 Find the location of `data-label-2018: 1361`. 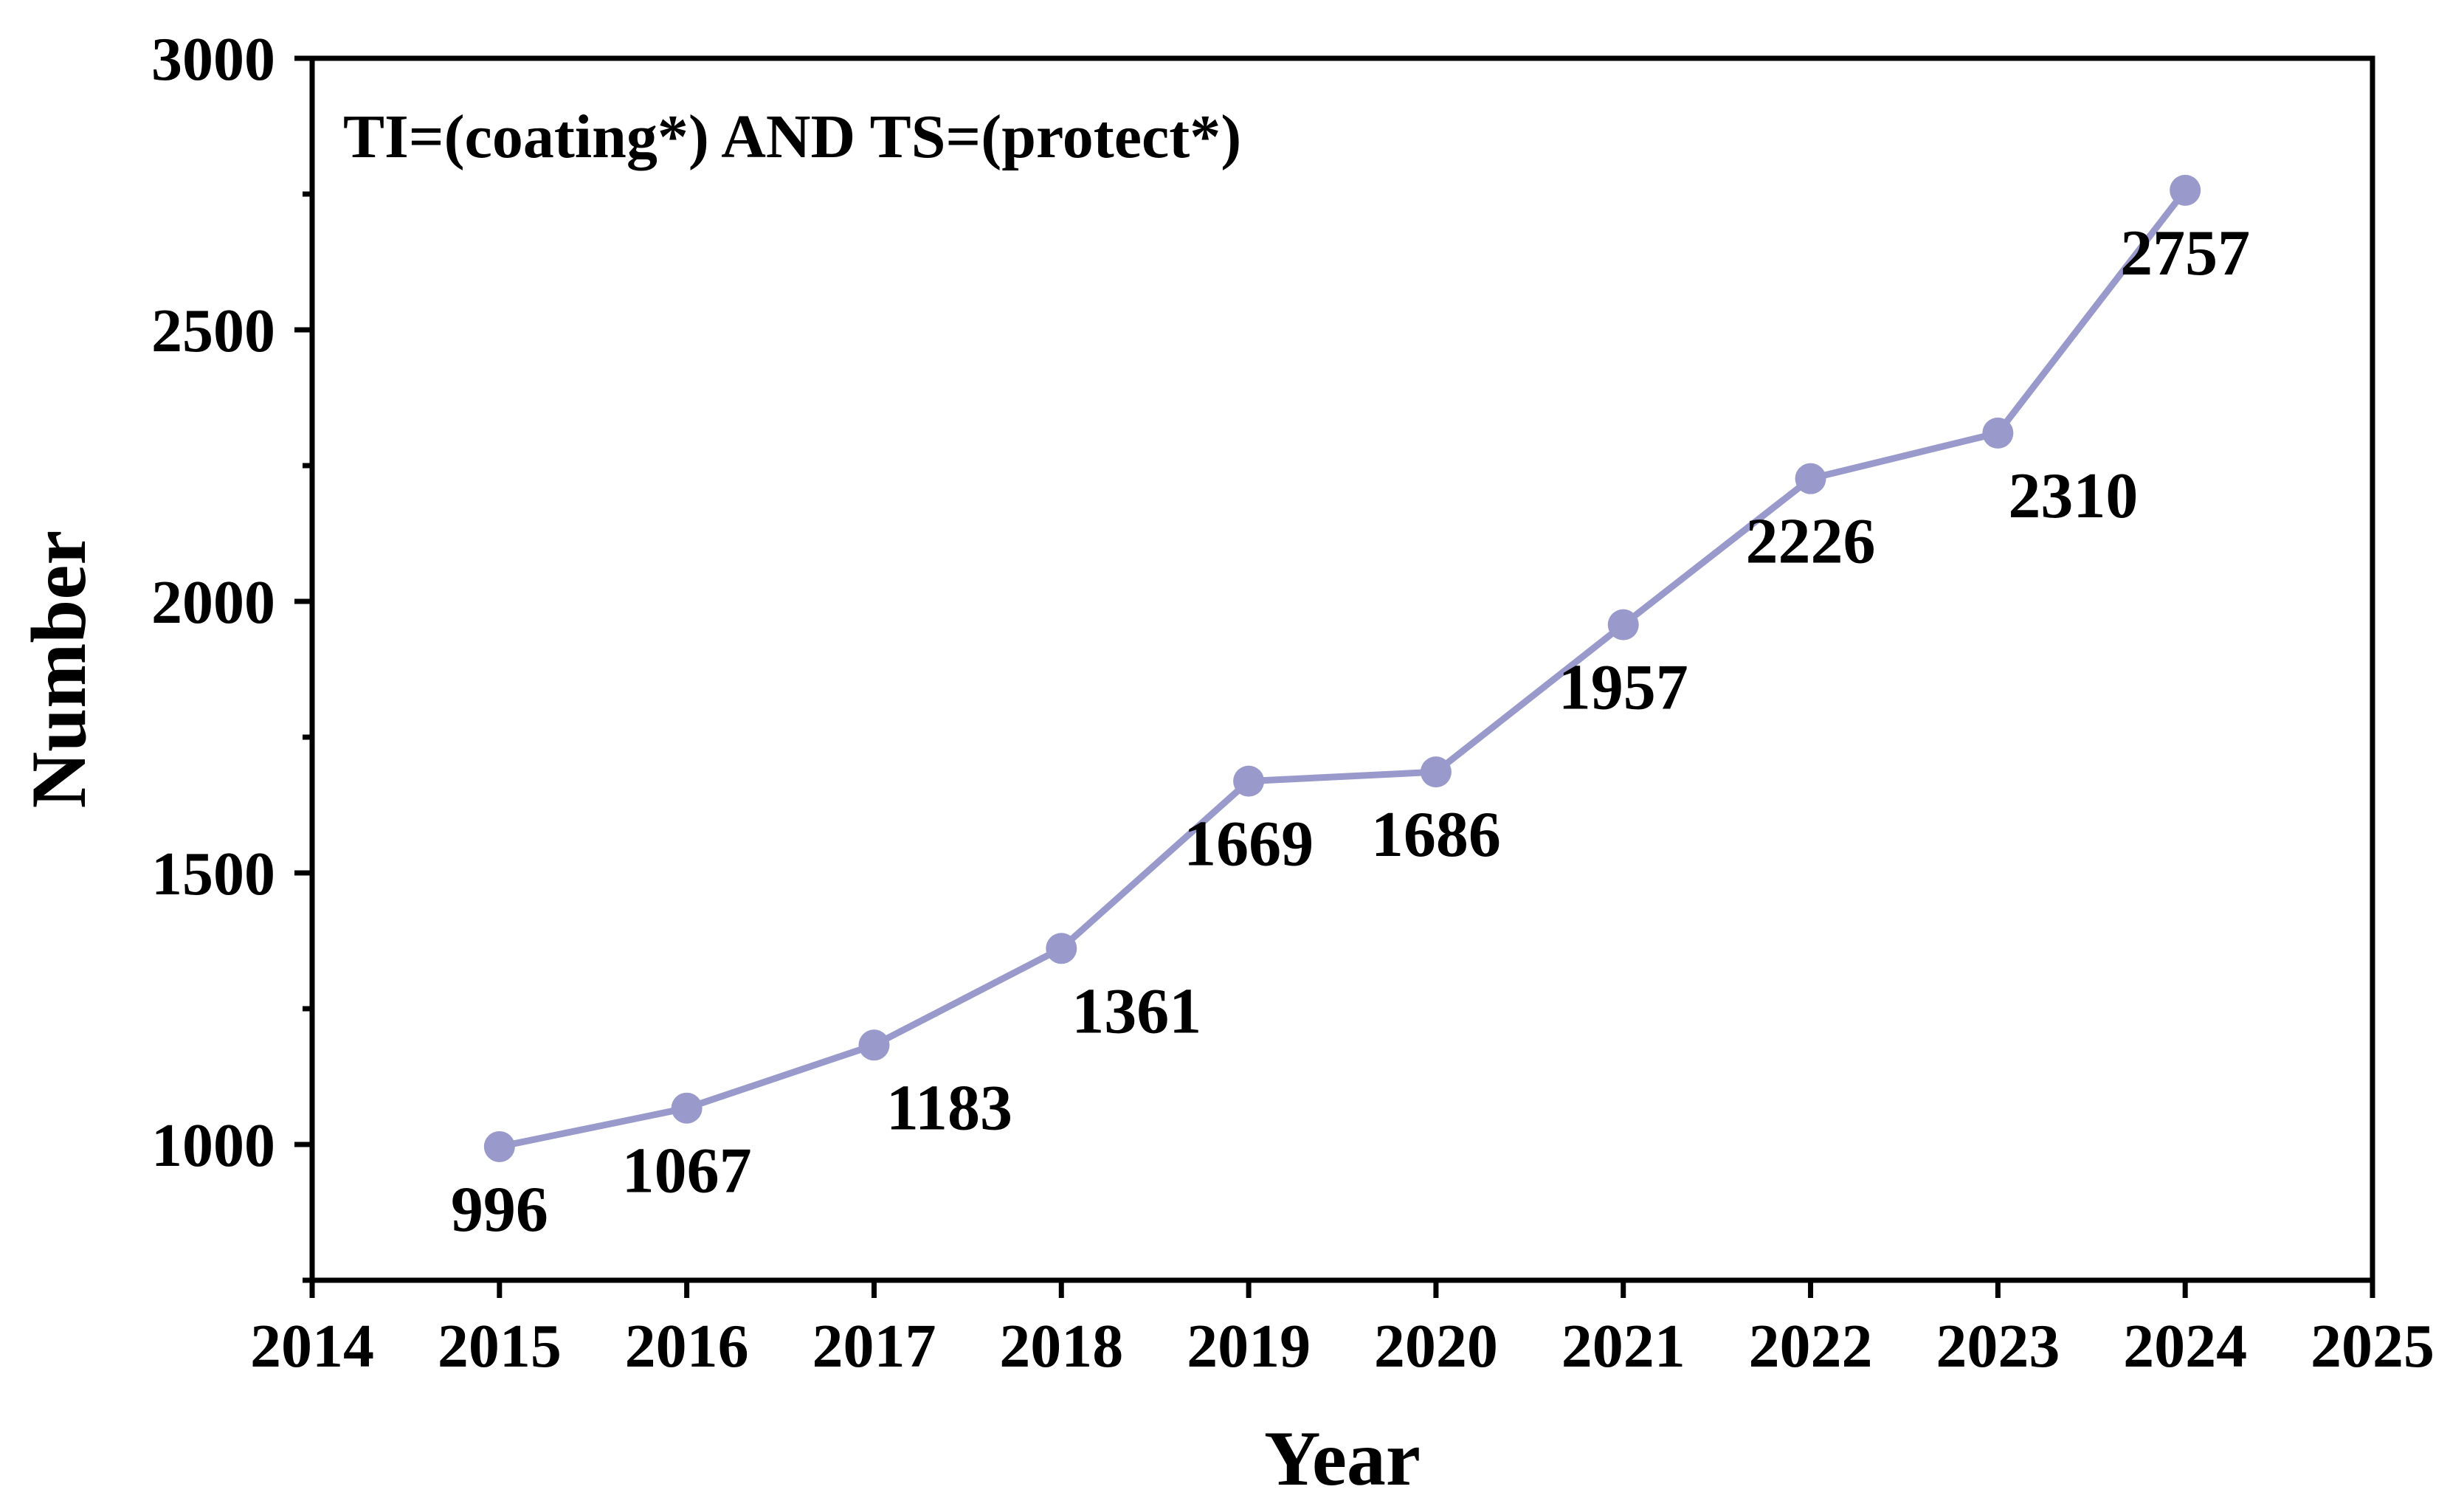

data-label-2018: 1361 is located at coordinates (1136, 1011).